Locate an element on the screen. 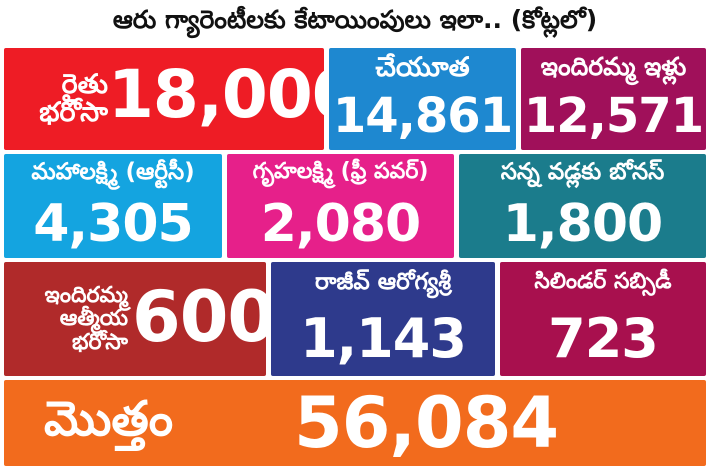 The height and width of the screenshot is (470, 710). total-label: మొత్తం is located at coordinates (109, 419).